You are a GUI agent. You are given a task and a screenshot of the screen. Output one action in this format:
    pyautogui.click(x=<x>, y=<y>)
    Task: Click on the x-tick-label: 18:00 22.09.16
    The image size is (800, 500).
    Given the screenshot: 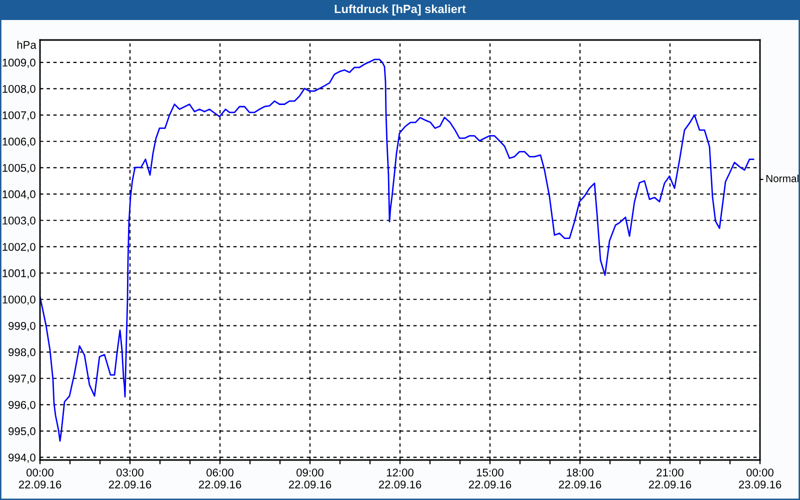 What is the action you would take?
    pyautogui.click(x=580, y=478)
    